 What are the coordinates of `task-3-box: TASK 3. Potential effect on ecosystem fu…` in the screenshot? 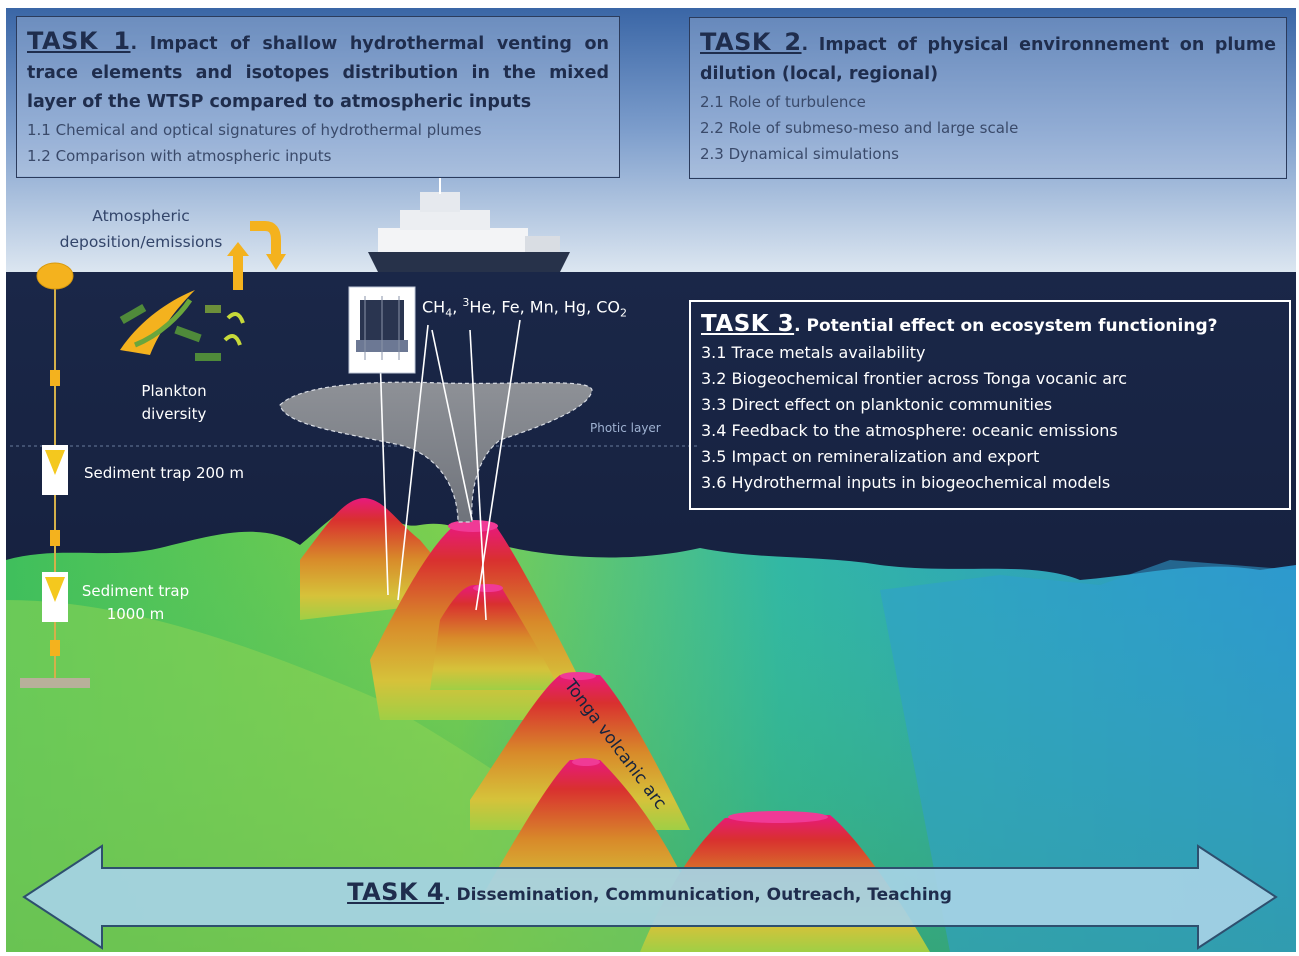 It's located at (990, 405).